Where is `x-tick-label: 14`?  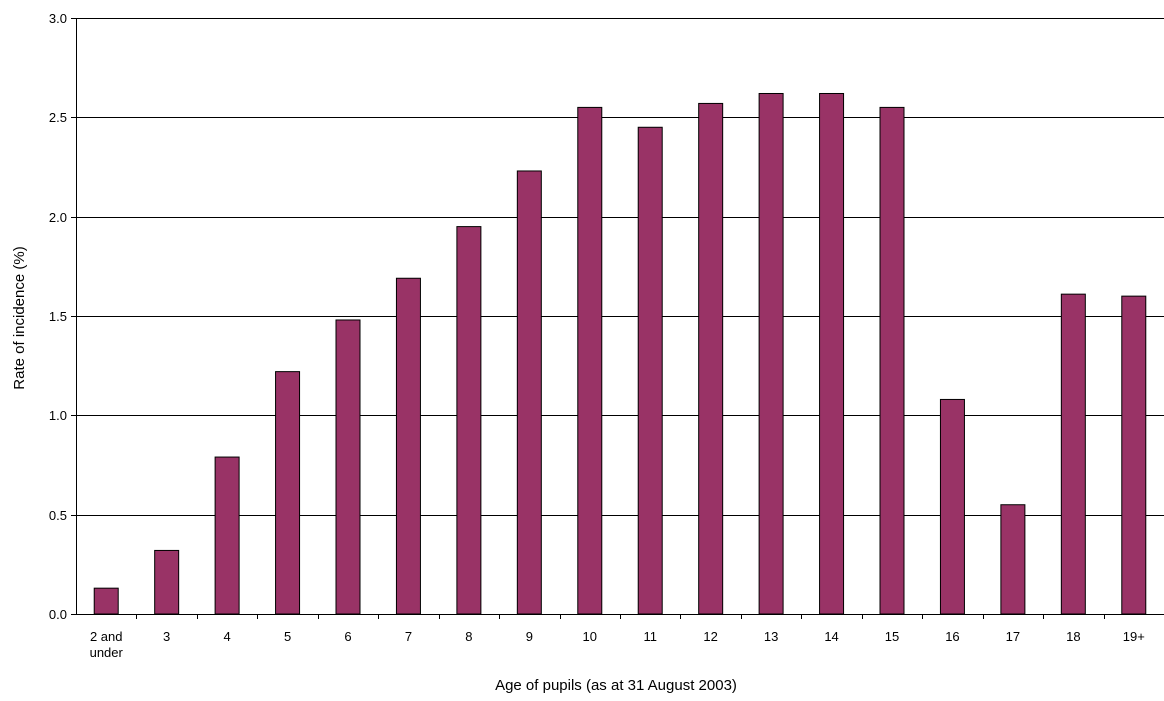
x-tick-label: 14 is located at coordinates (831, 636).